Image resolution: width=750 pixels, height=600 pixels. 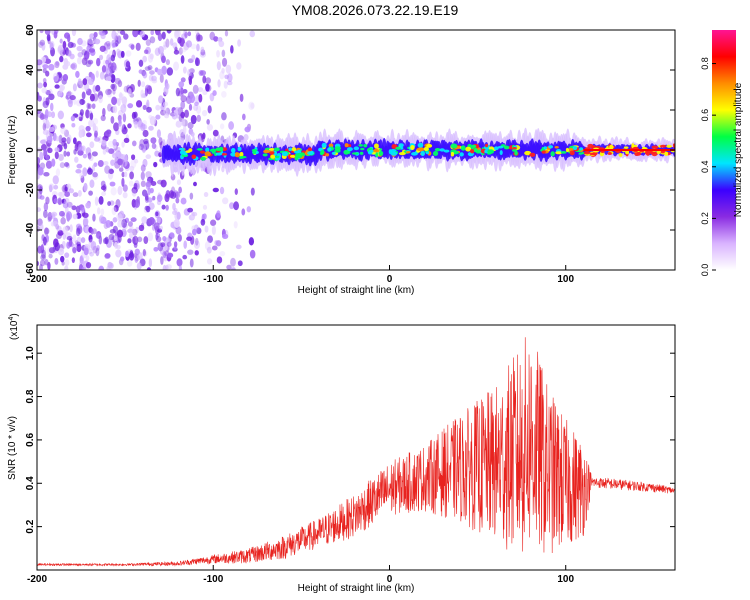 What do you see at coordinates (724, 150) in the screenshot?
I see `colorbar-gradient` at bounding box center [724, 150].